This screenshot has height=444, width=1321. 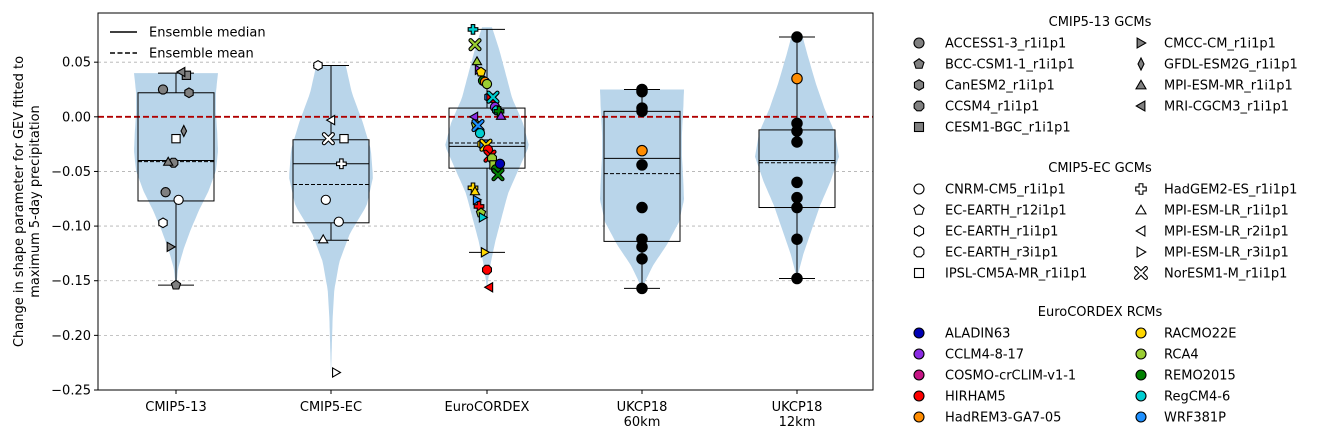 I want to click on boxplot-cmip5_ec, so click(x=331, y=152).